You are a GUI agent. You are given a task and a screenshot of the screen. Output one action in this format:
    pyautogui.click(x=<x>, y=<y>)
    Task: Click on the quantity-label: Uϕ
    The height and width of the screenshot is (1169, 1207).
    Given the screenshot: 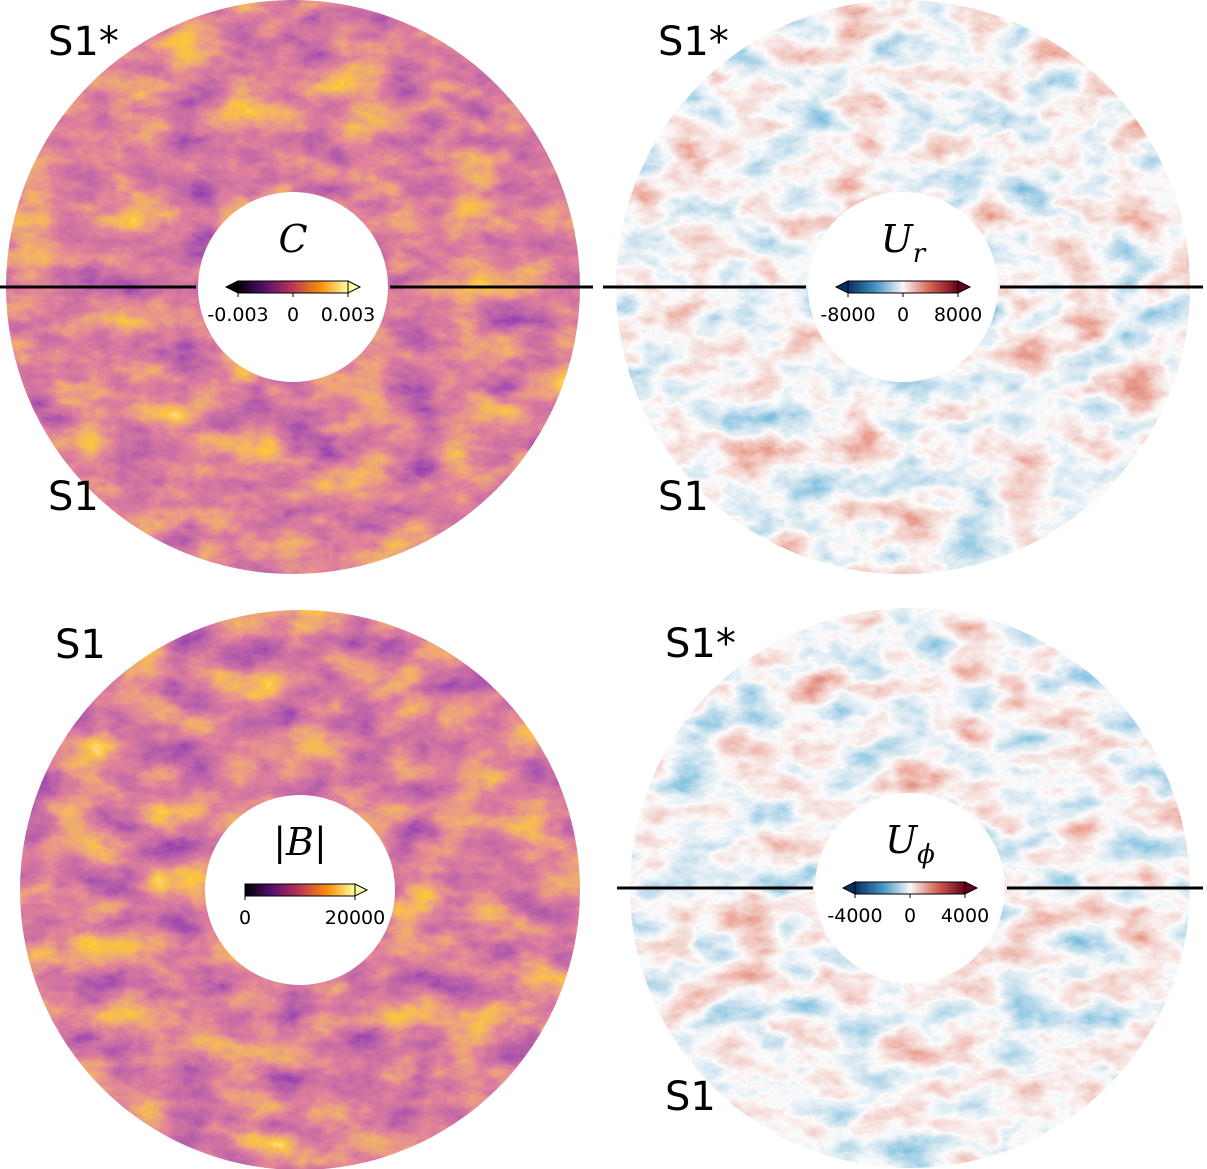 What is the action you would take?
    pyautogui.click(x=910, y=844)
    